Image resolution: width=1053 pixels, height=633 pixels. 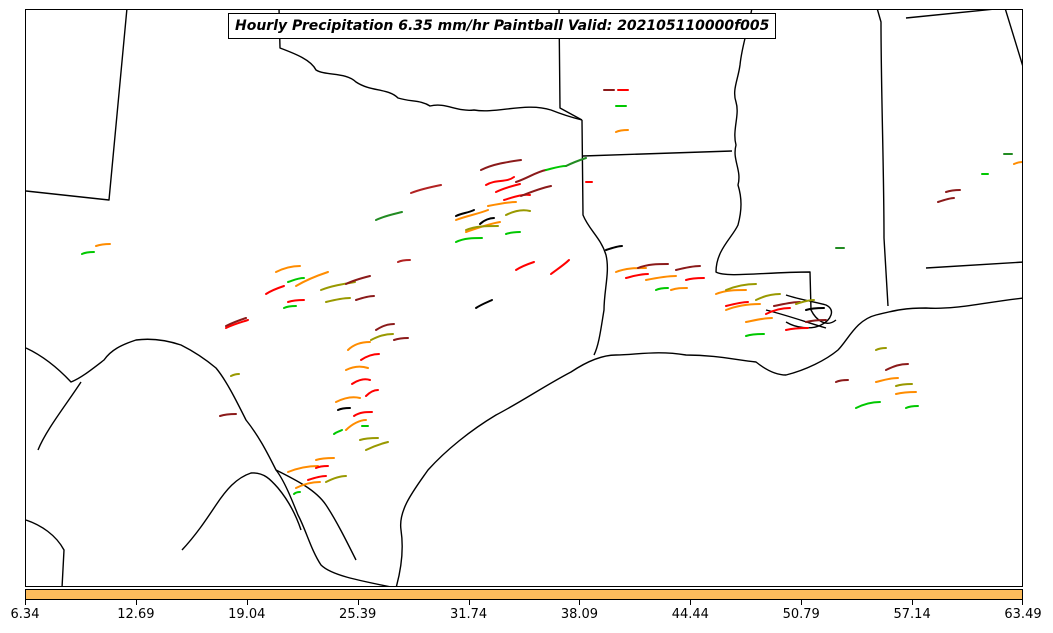 What do you see at coordinates (77, 105) in the screenshot?
I see `state-boundary-nm-co` at bounding box center [77, 105].